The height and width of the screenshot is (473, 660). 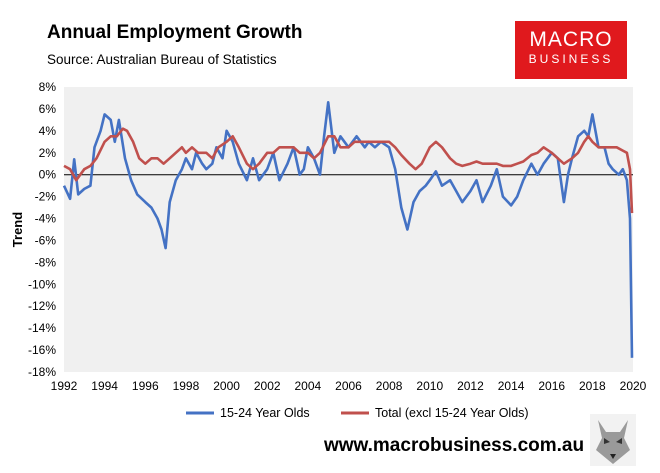 I want to click on x-tick-label: 2002, so click(x=267, y=386).